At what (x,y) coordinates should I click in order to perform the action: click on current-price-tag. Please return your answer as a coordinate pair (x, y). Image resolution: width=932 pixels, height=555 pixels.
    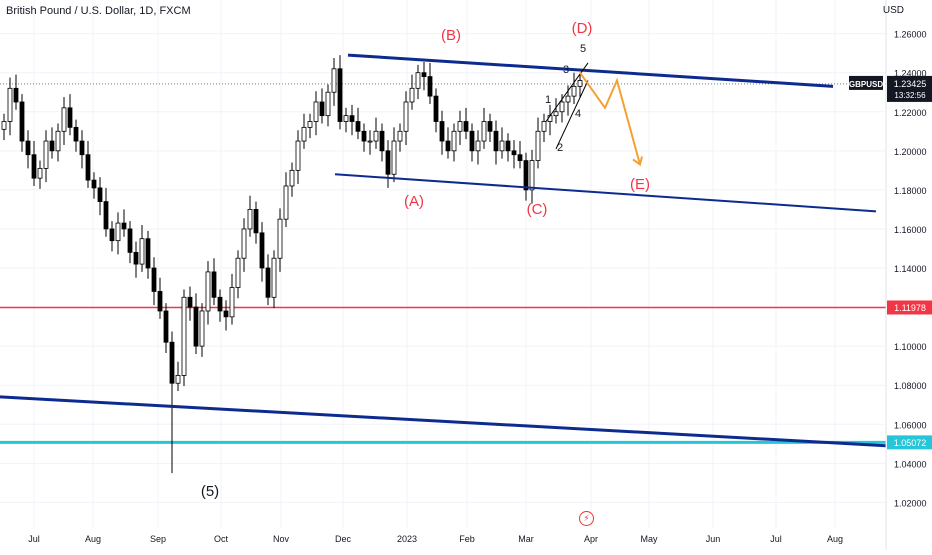
    Looking at the image, I should click on (909, 88).